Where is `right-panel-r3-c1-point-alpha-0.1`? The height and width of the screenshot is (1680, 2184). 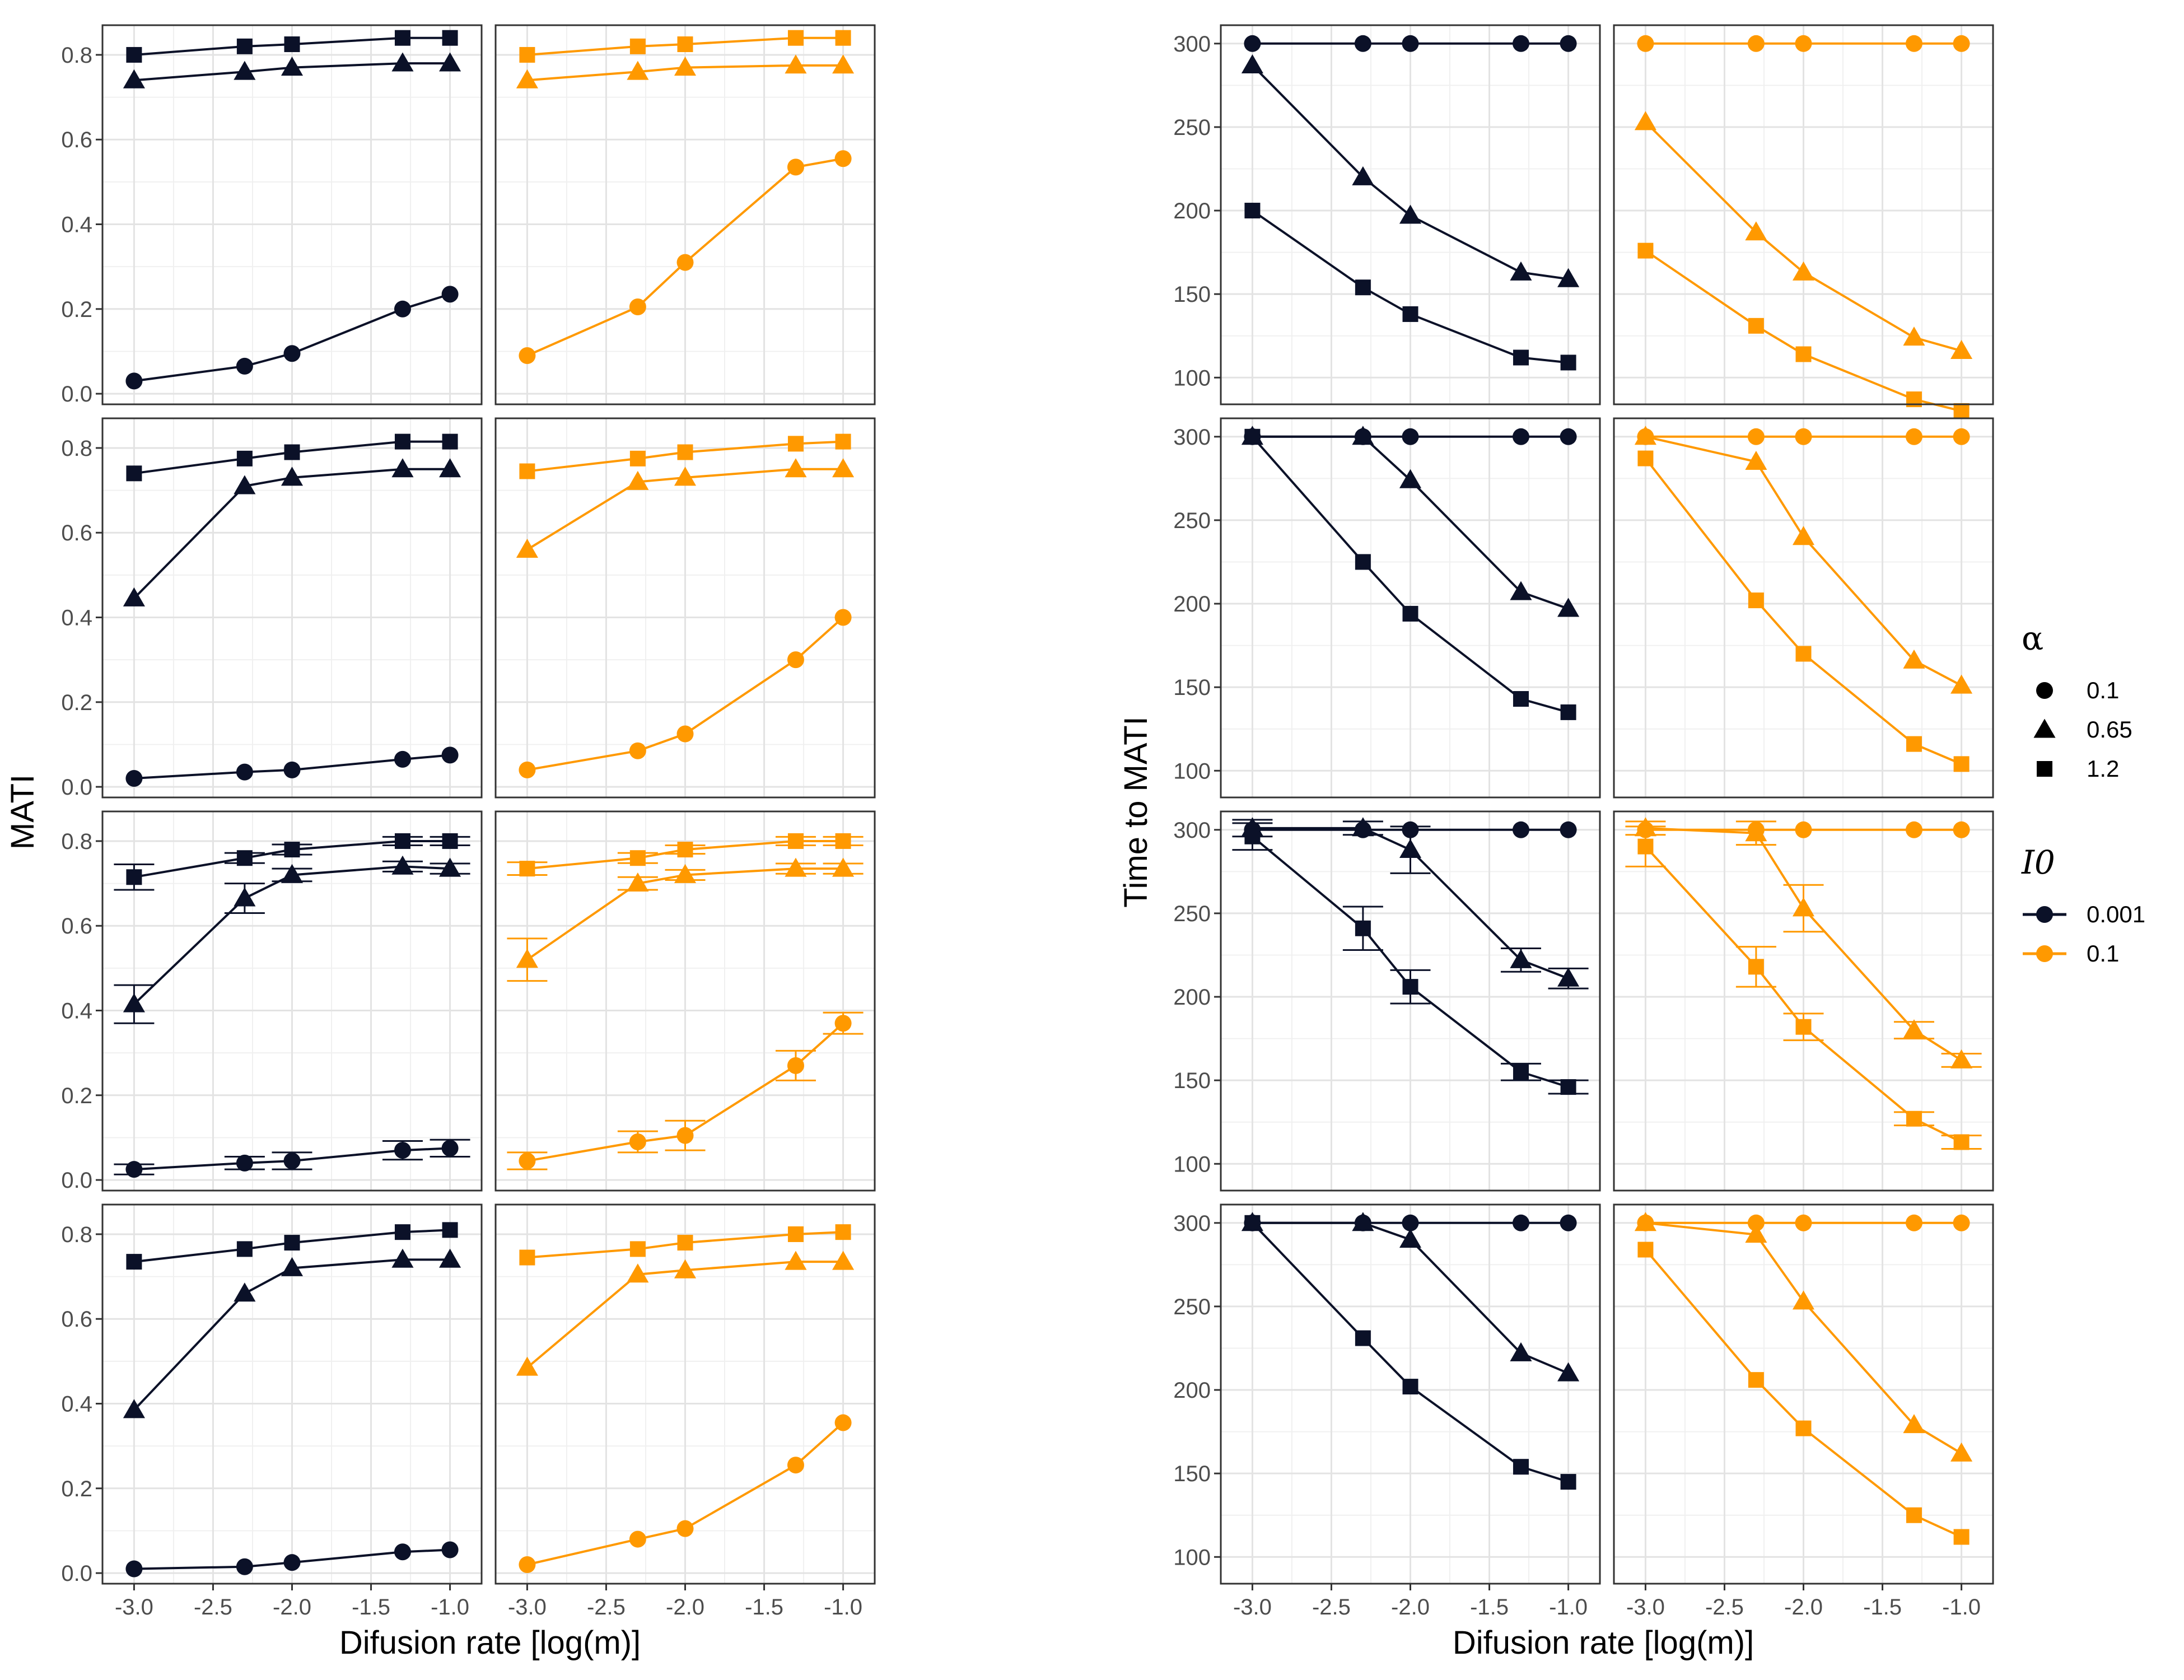 right-panel-r3-c1-point-alpha-0.1 is located at coordinates (1569, 830).